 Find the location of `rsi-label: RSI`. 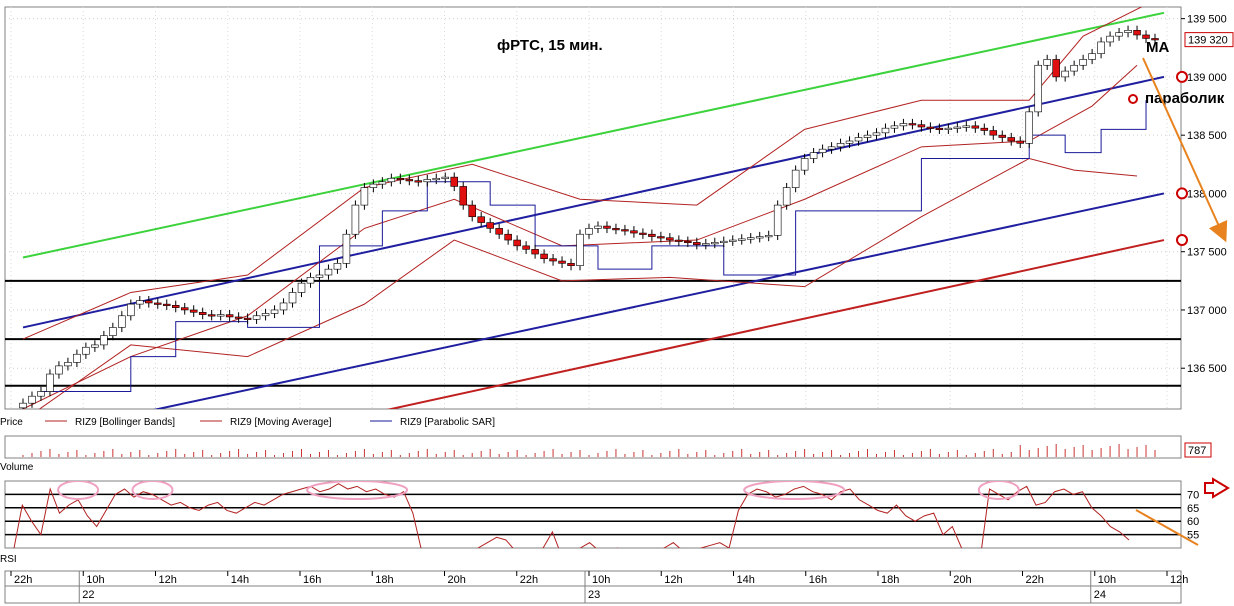

rsi-label: RSI is located at coordinates (8, 559).